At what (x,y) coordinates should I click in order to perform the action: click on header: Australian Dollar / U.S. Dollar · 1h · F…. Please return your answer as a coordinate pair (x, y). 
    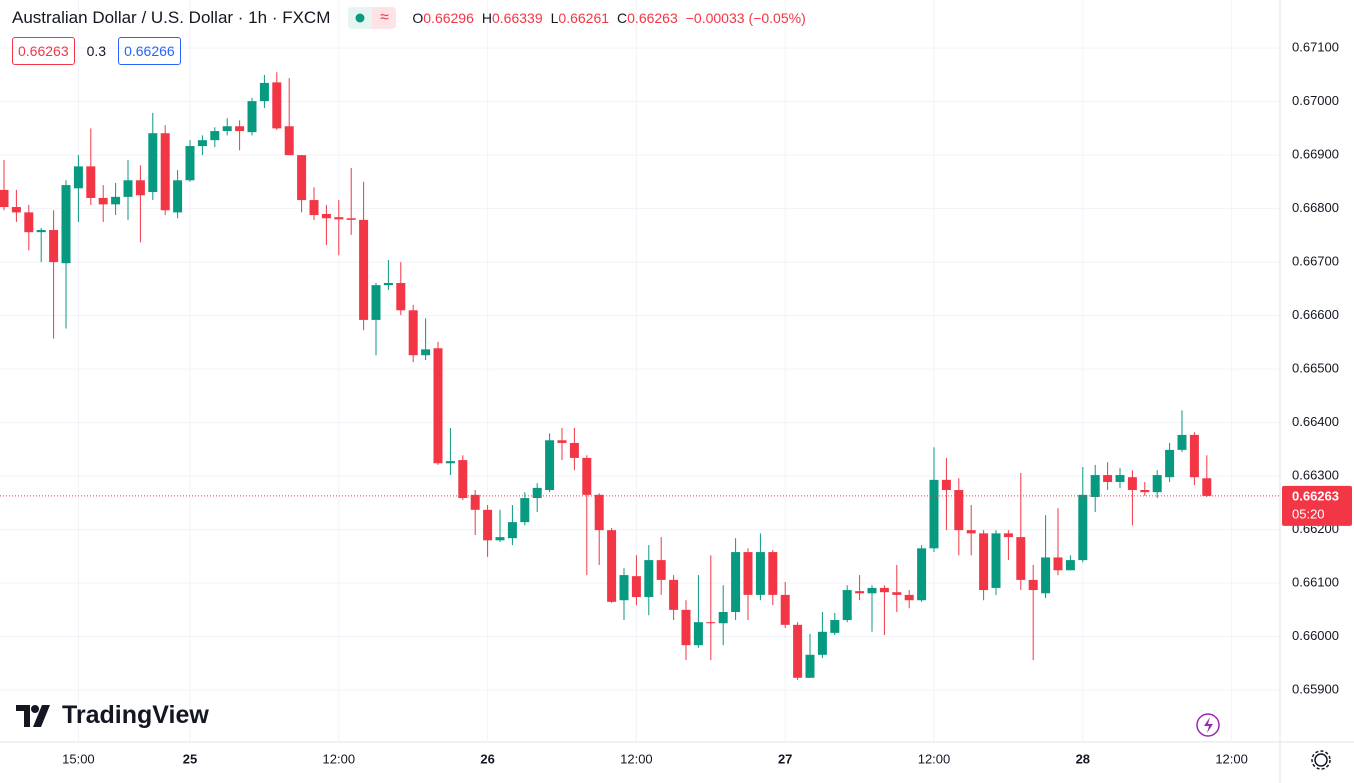
    Looking at the image, I should click on (413, 18).